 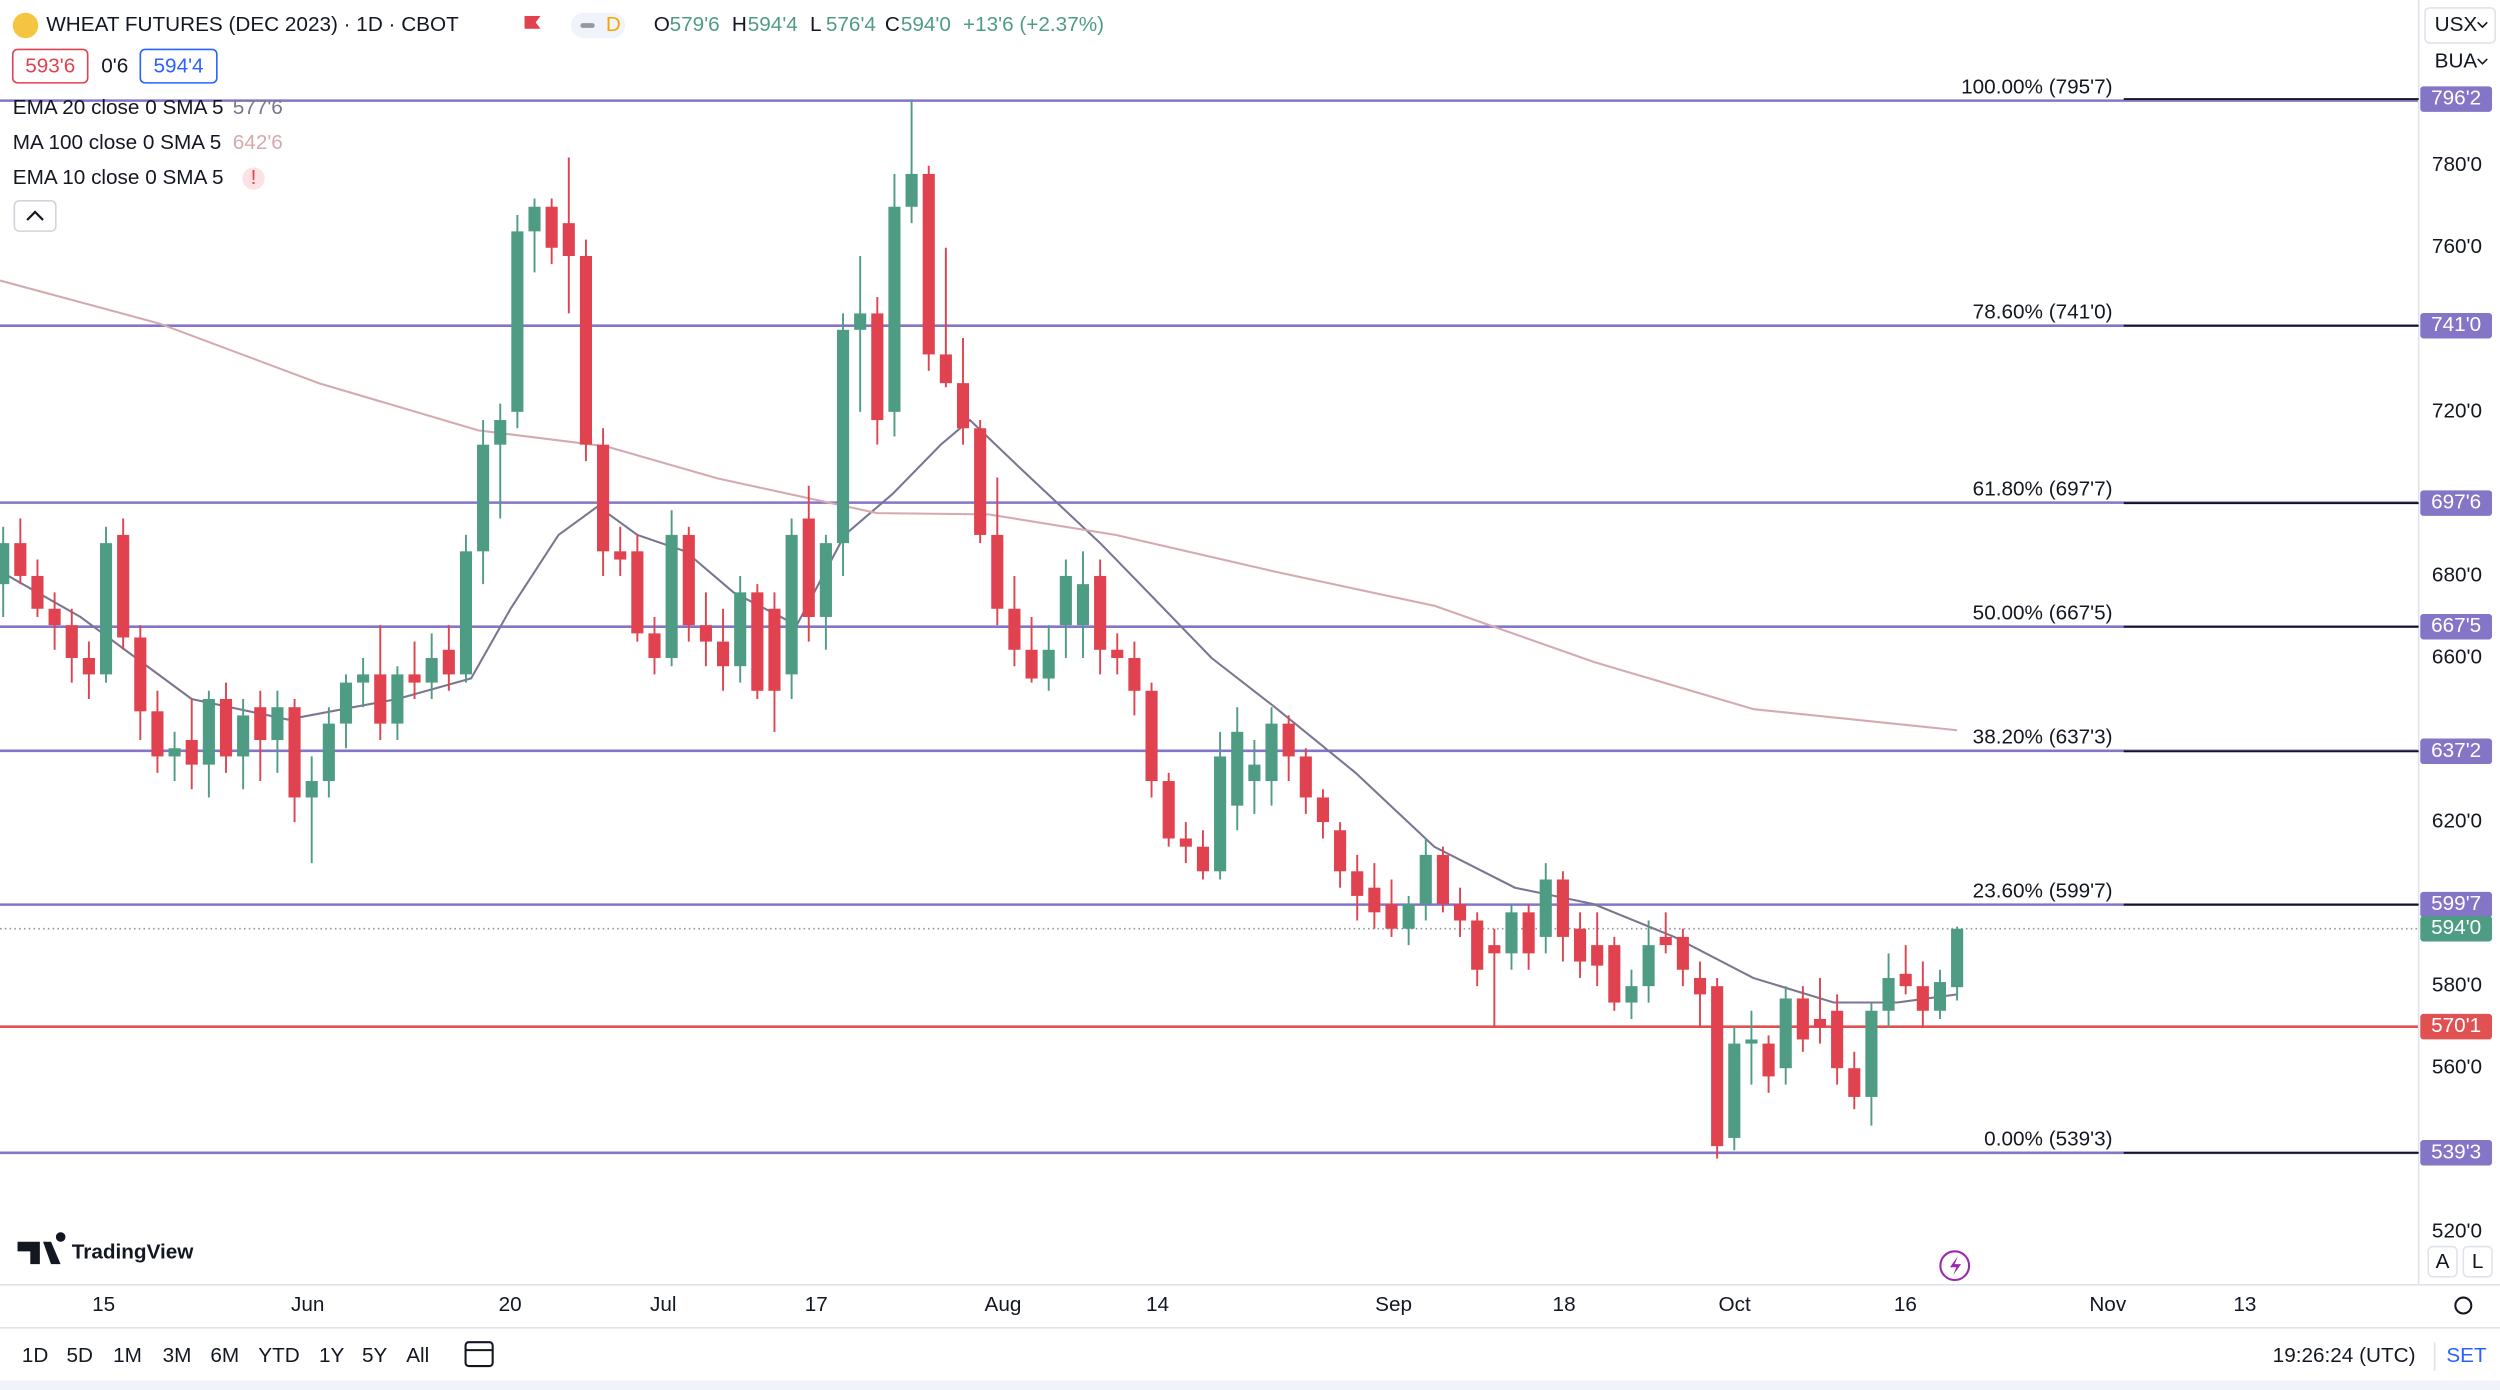 I want to click on ohlc-value: 576'4, so click(x=851, y=24).